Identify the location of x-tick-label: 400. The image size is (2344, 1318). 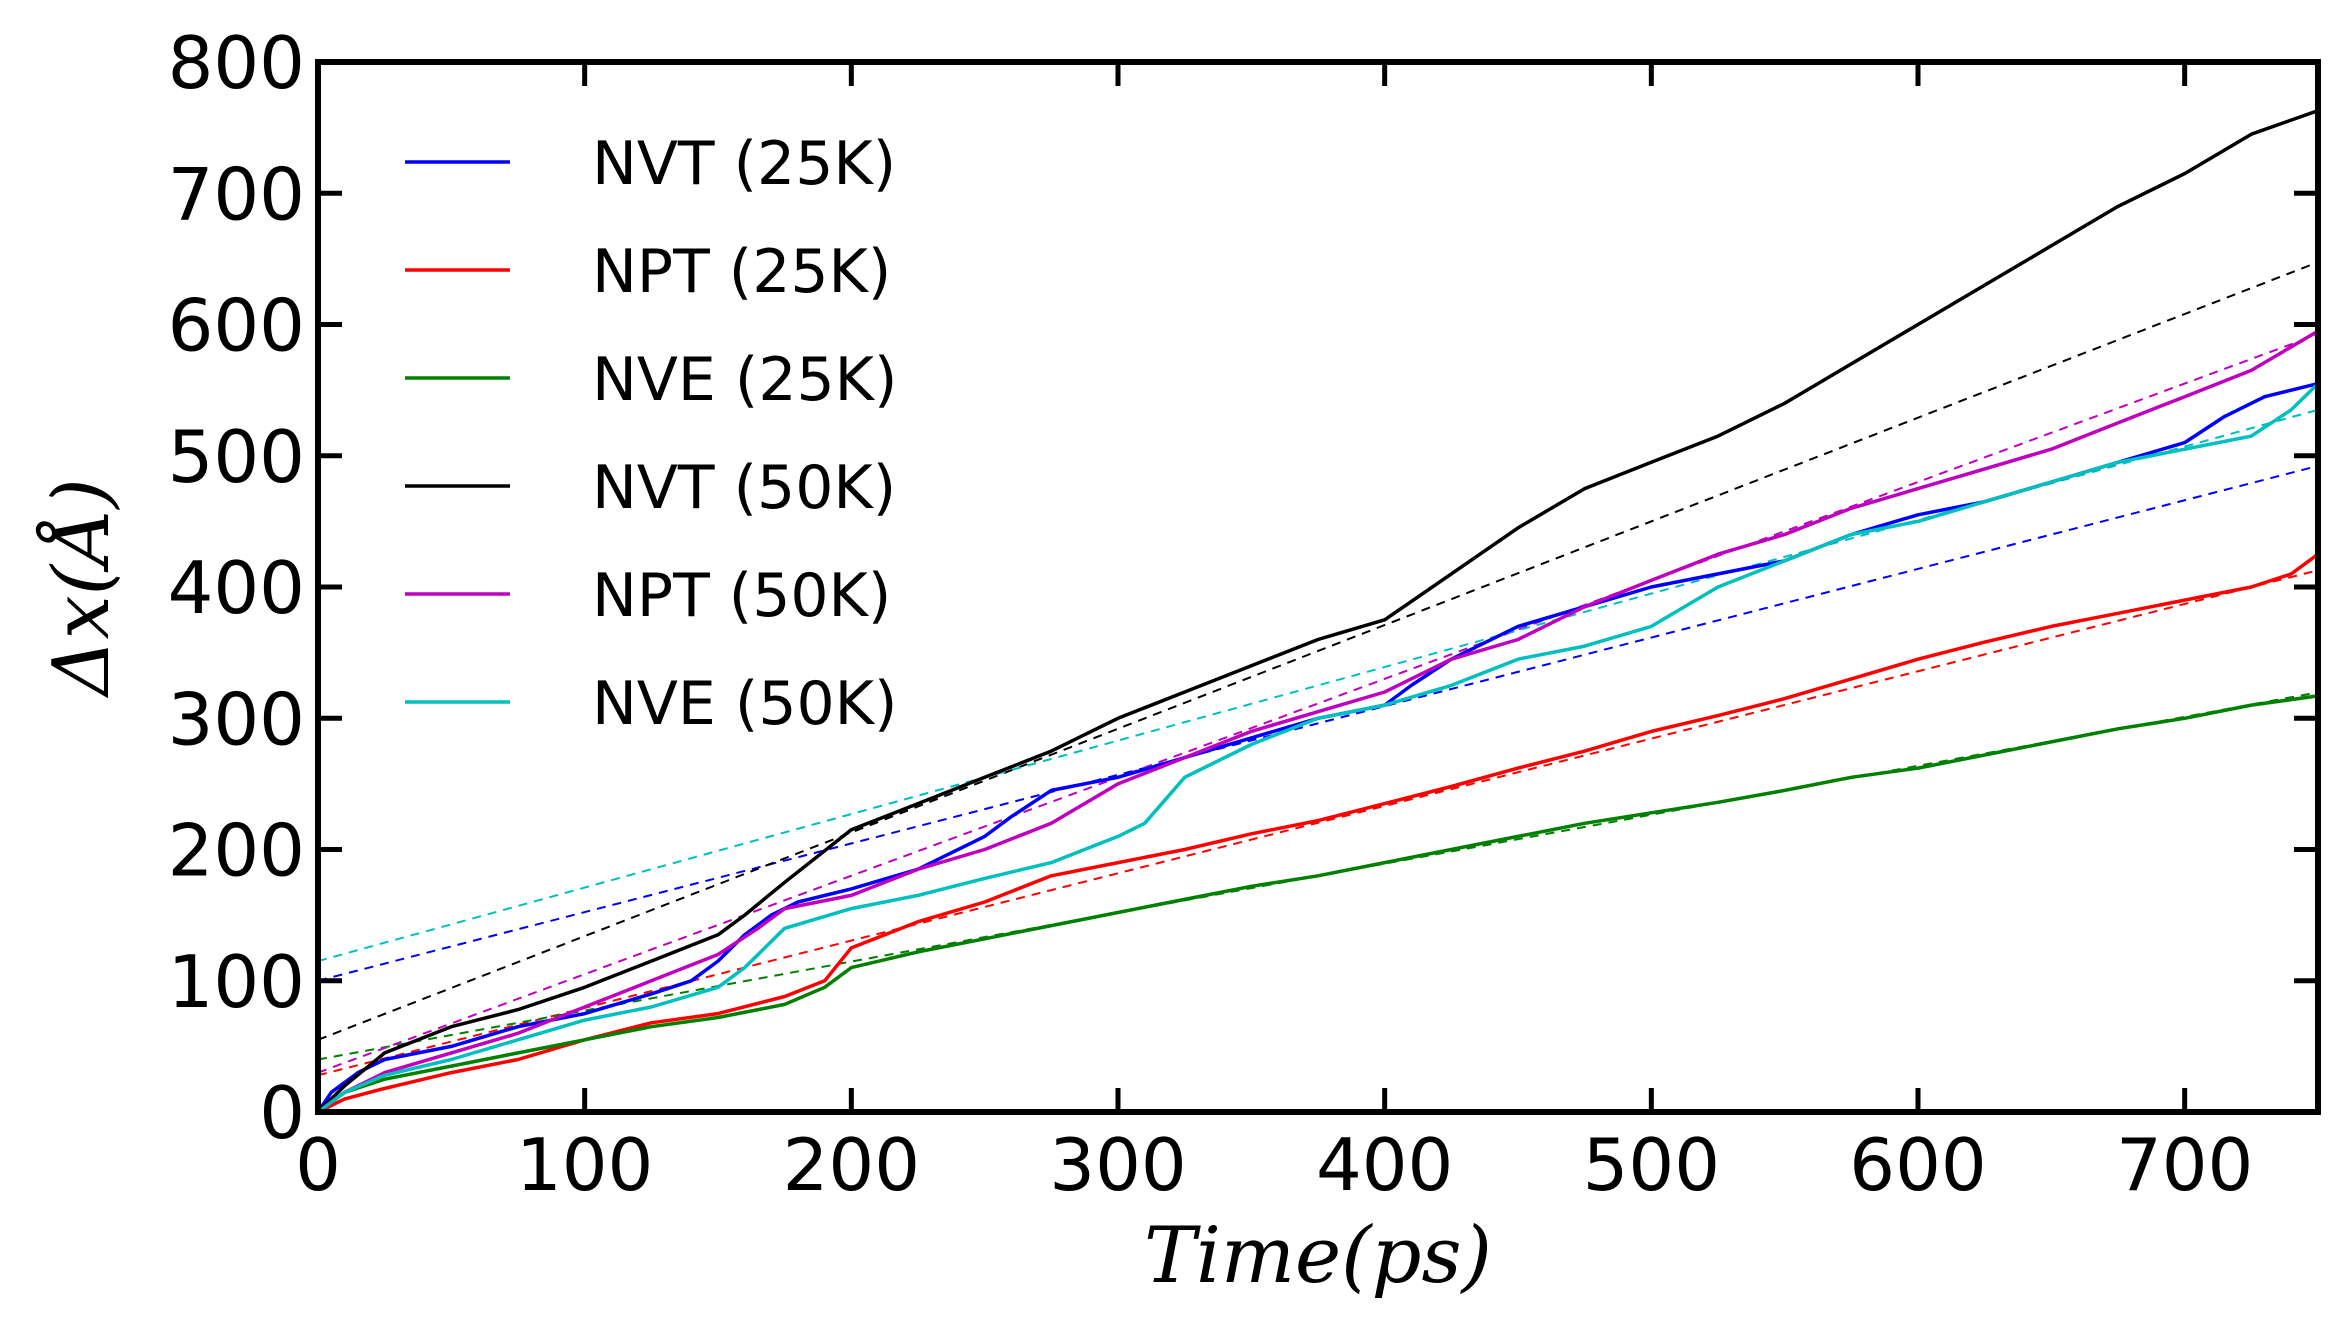
(1384, 1165).